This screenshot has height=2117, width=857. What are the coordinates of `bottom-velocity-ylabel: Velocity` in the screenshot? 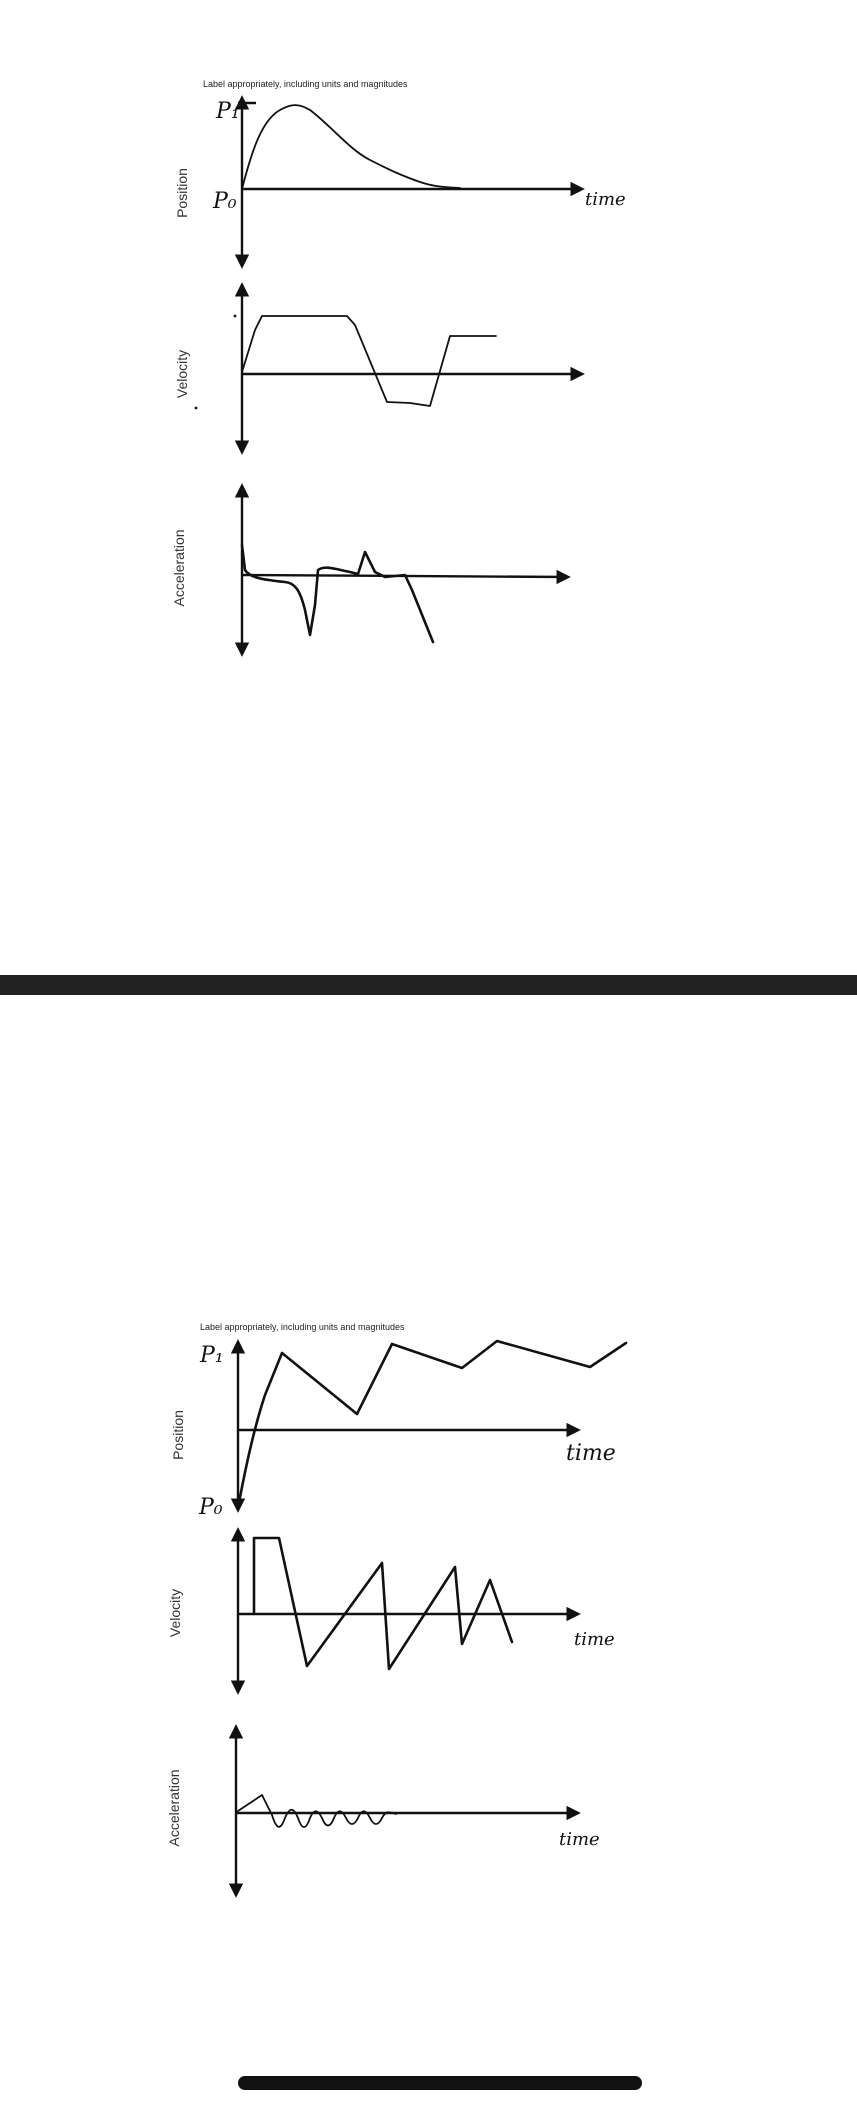 It's located at (175, 1613).